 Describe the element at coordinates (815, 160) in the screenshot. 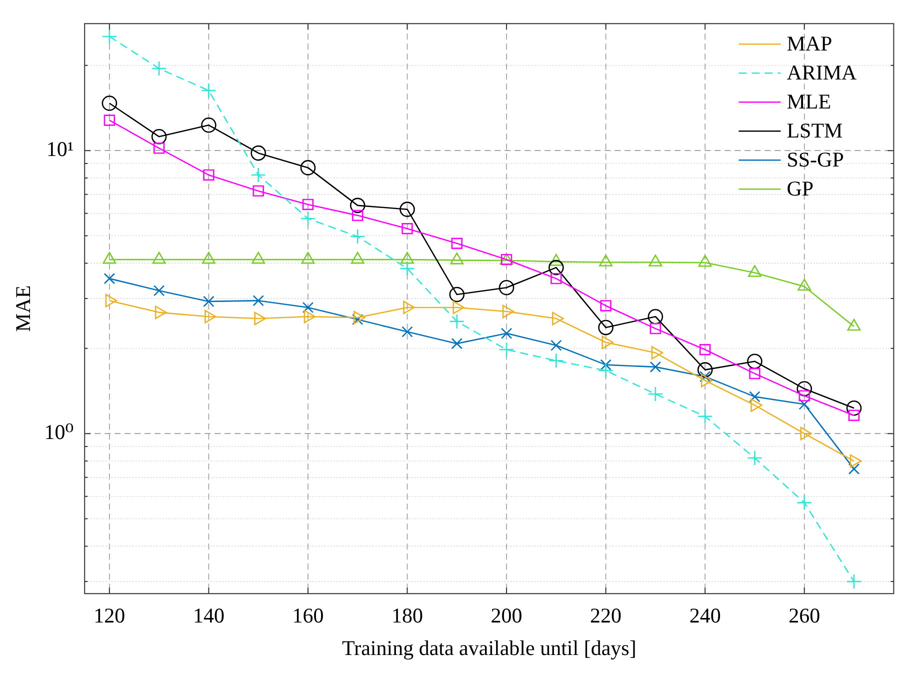

I see `legend-label: SS-GP` at that location.